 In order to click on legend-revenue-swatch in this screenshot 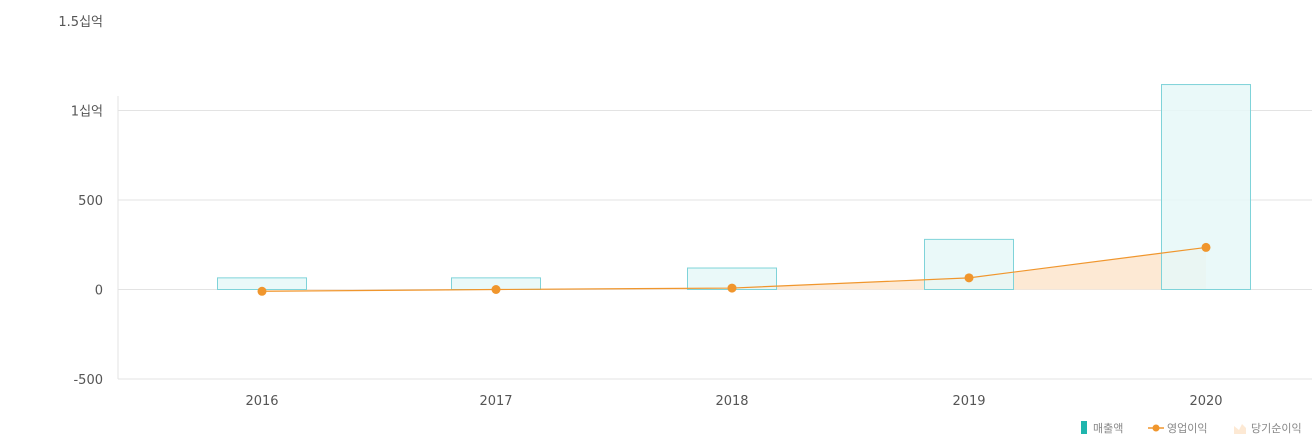, I will do `click(1084, 427)`.